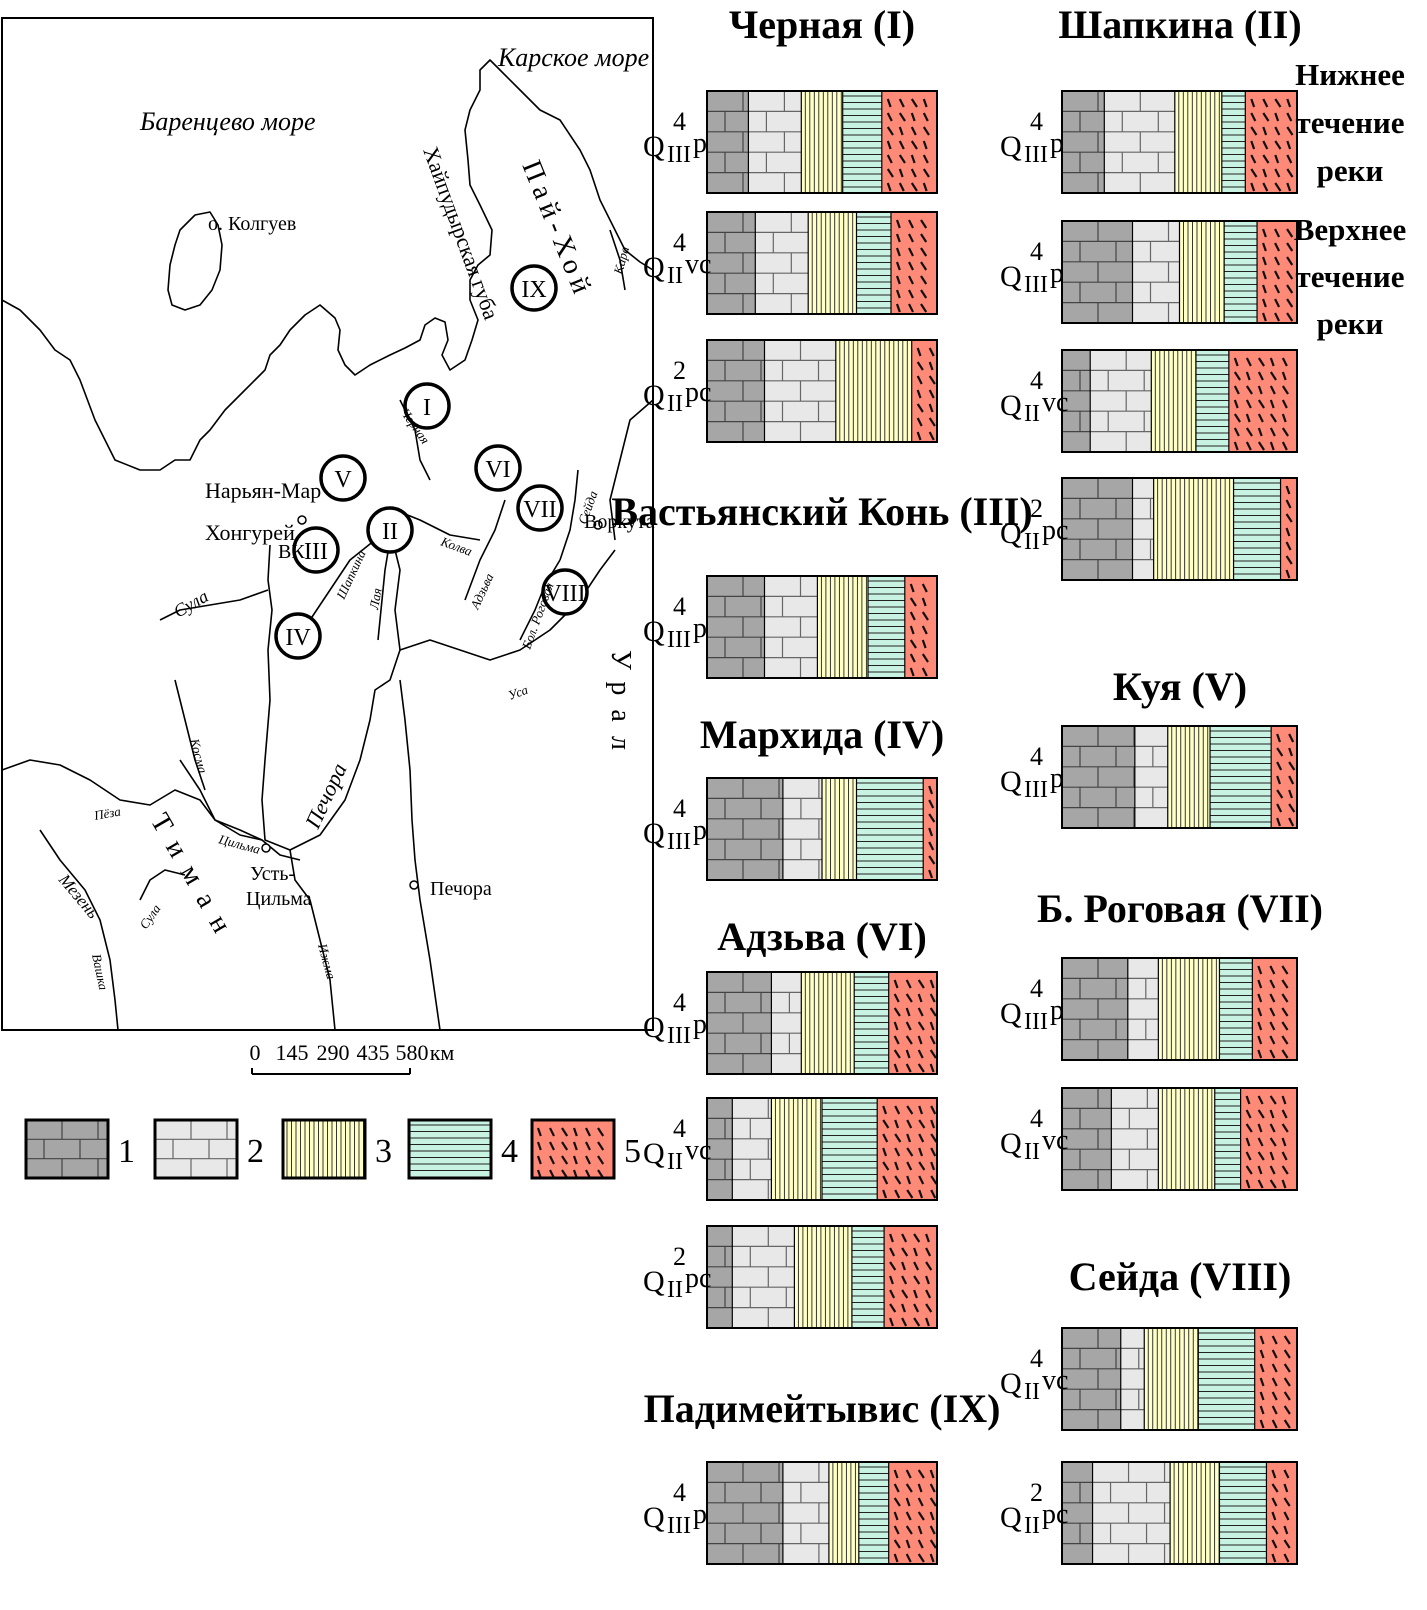 This screenshot has height=1610, width=1427. What do you see at coordinates (518, 692) in the screenshot?
I see `usa-label: Уса` at bounding box center [518, 692].